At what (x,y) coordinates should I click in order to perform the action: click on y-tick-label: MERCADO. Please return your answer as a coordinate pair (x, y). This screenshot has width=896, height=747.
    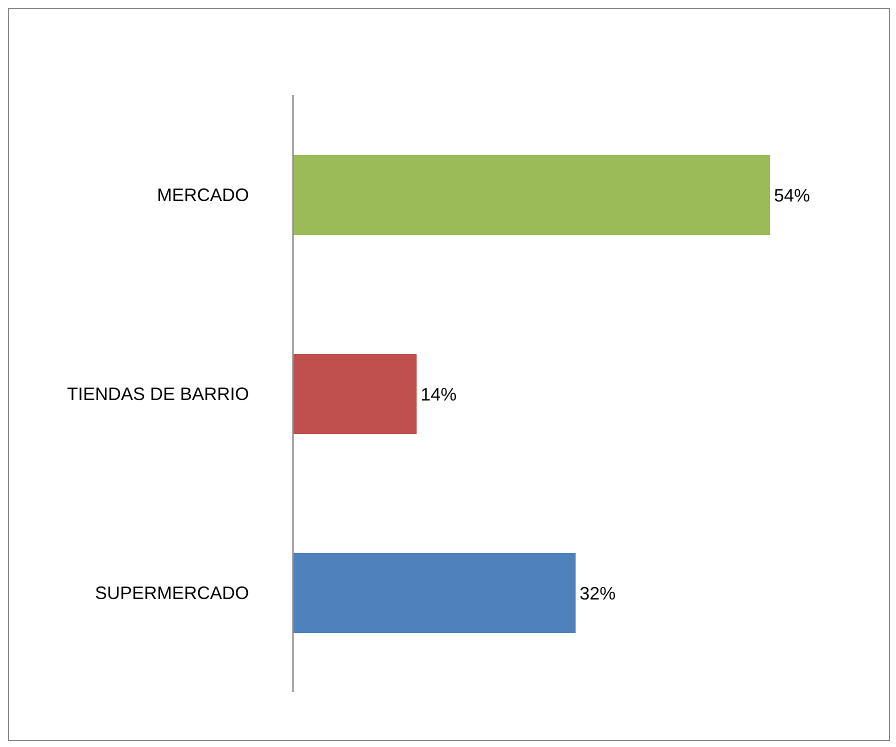
    Looking at the image, I should click on (202, 194).